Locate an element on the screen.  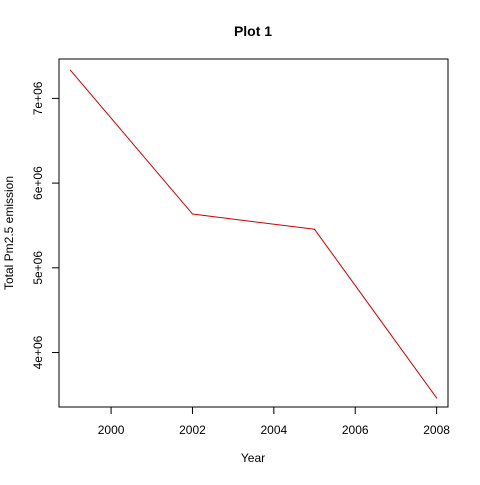
y-tick-label: 5e+06 is located at coordinates (38, 268).